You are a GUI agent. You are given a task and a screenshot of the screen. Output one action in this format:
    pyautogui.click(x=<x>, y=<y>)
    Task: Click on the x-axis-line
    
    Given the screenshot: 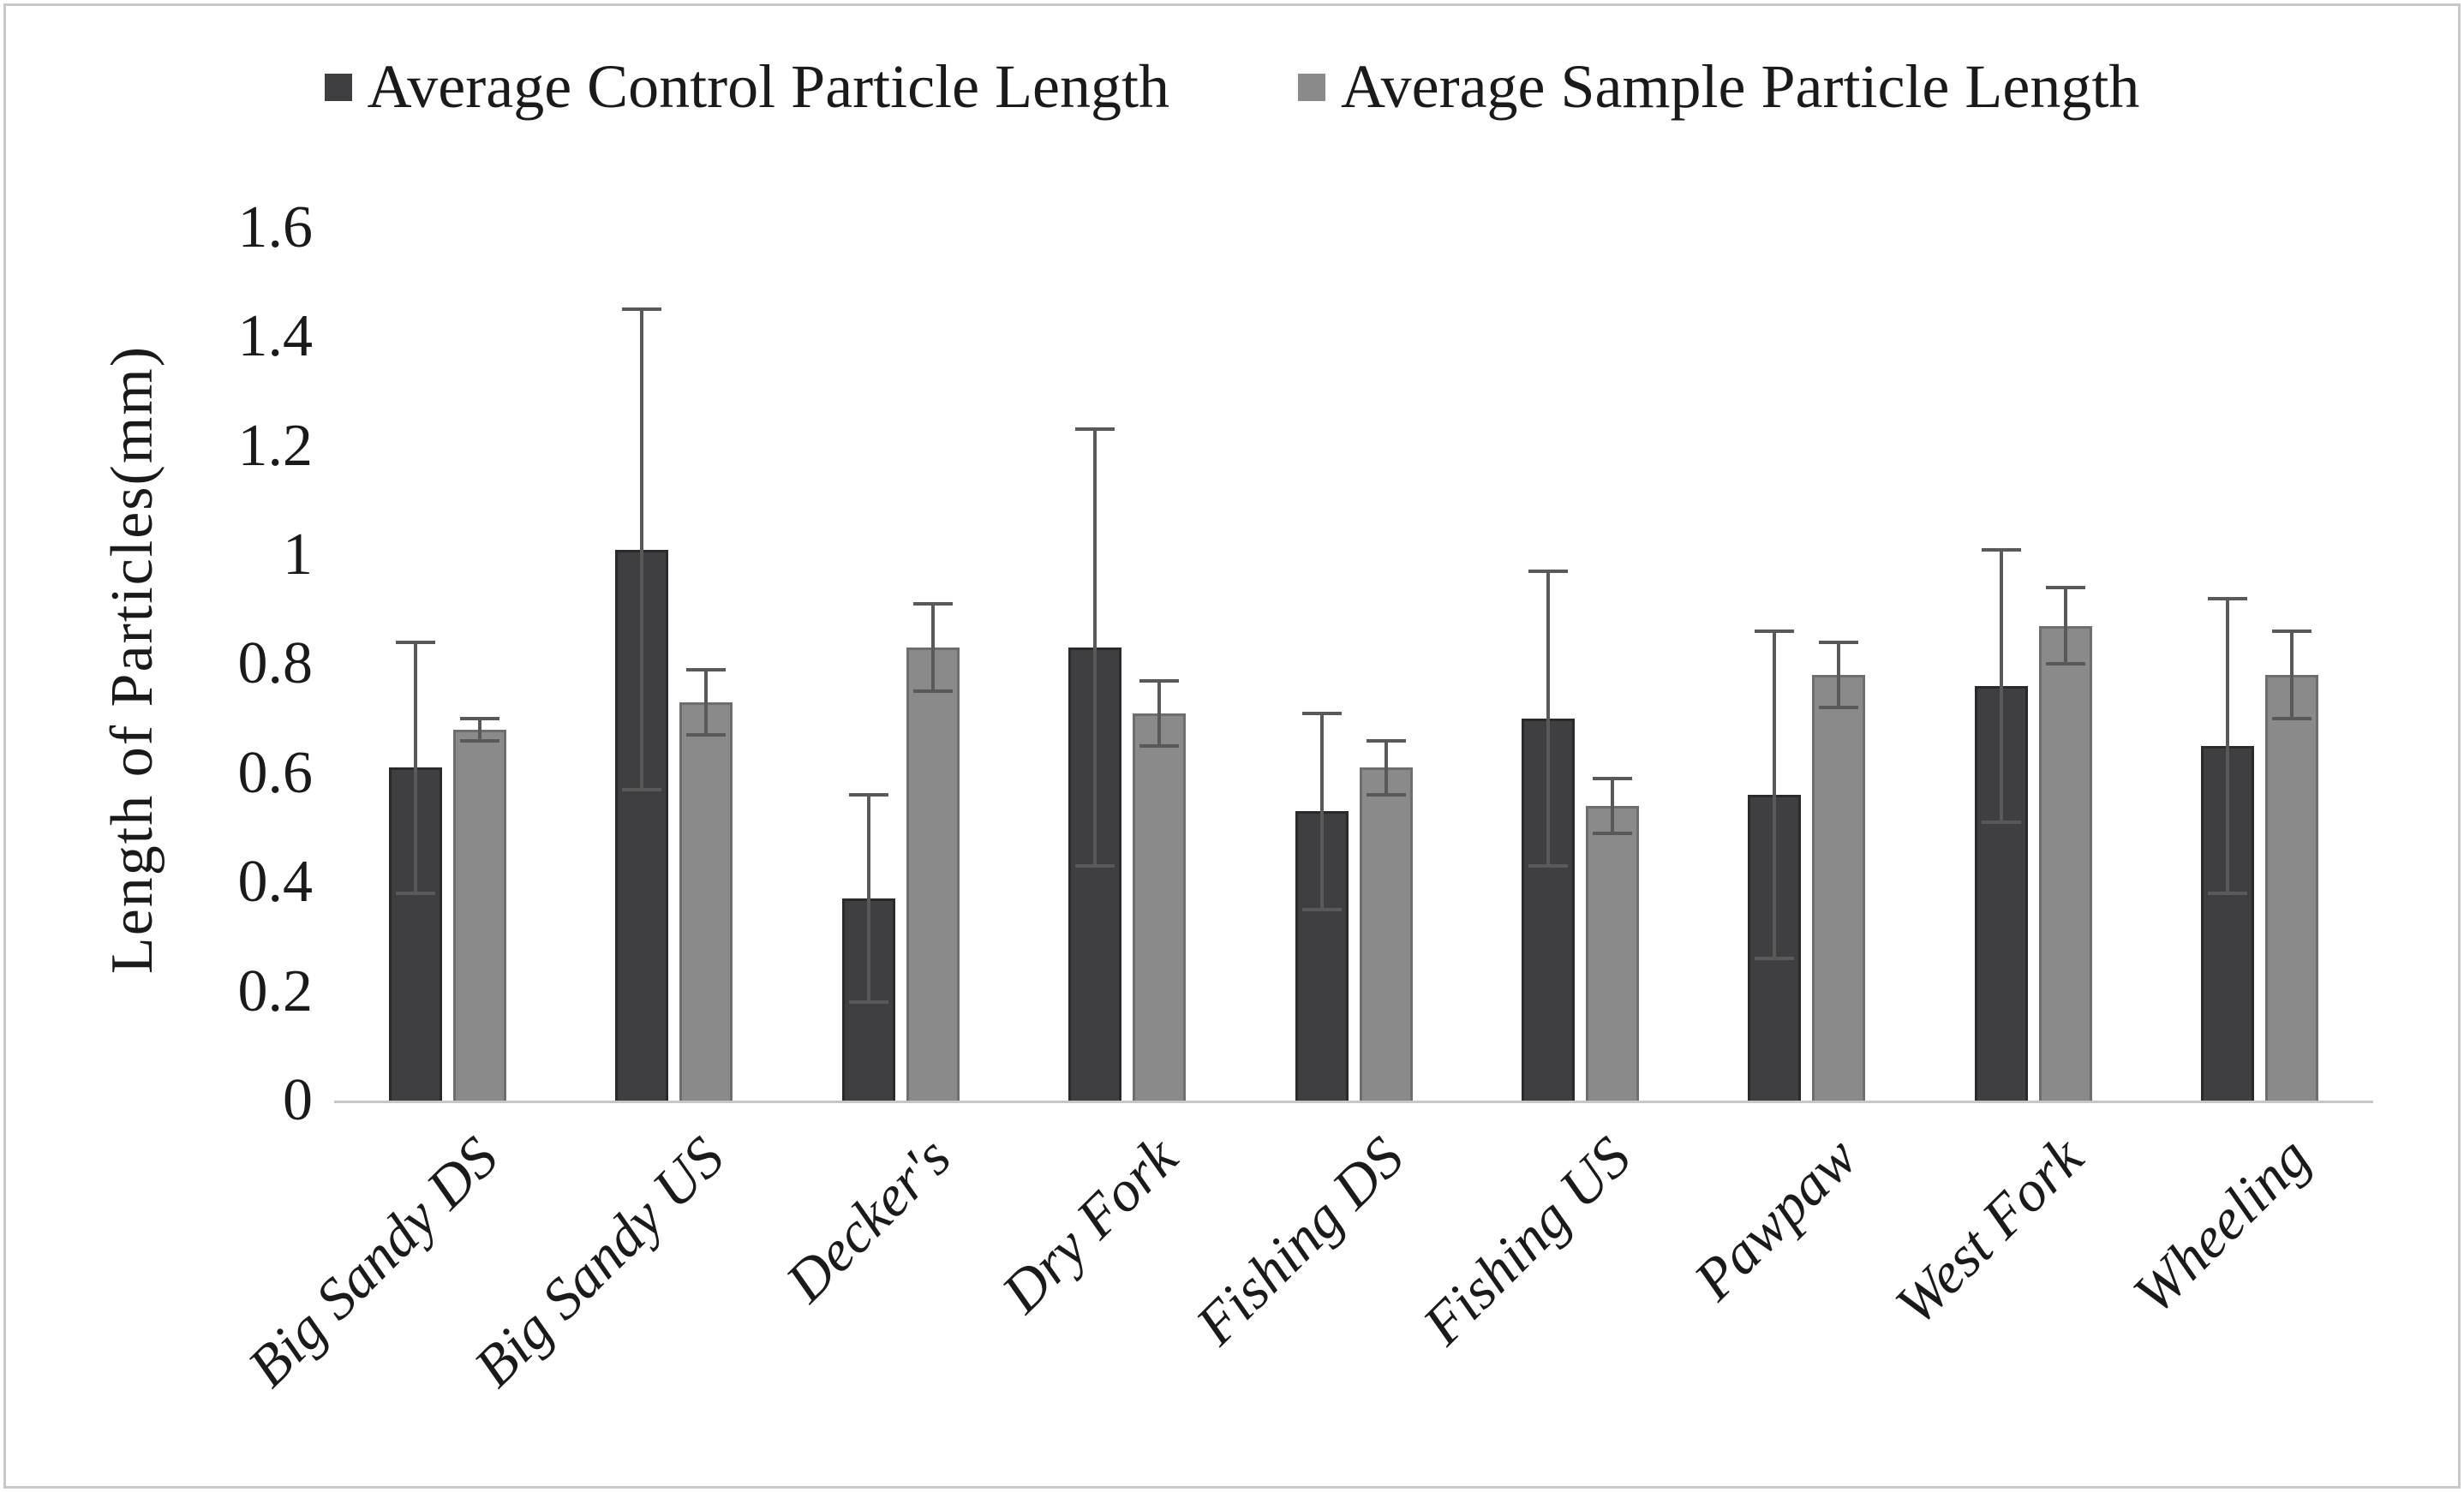 What is the action you would take?
    pyautogui.click(x=1353, y=1102)
    